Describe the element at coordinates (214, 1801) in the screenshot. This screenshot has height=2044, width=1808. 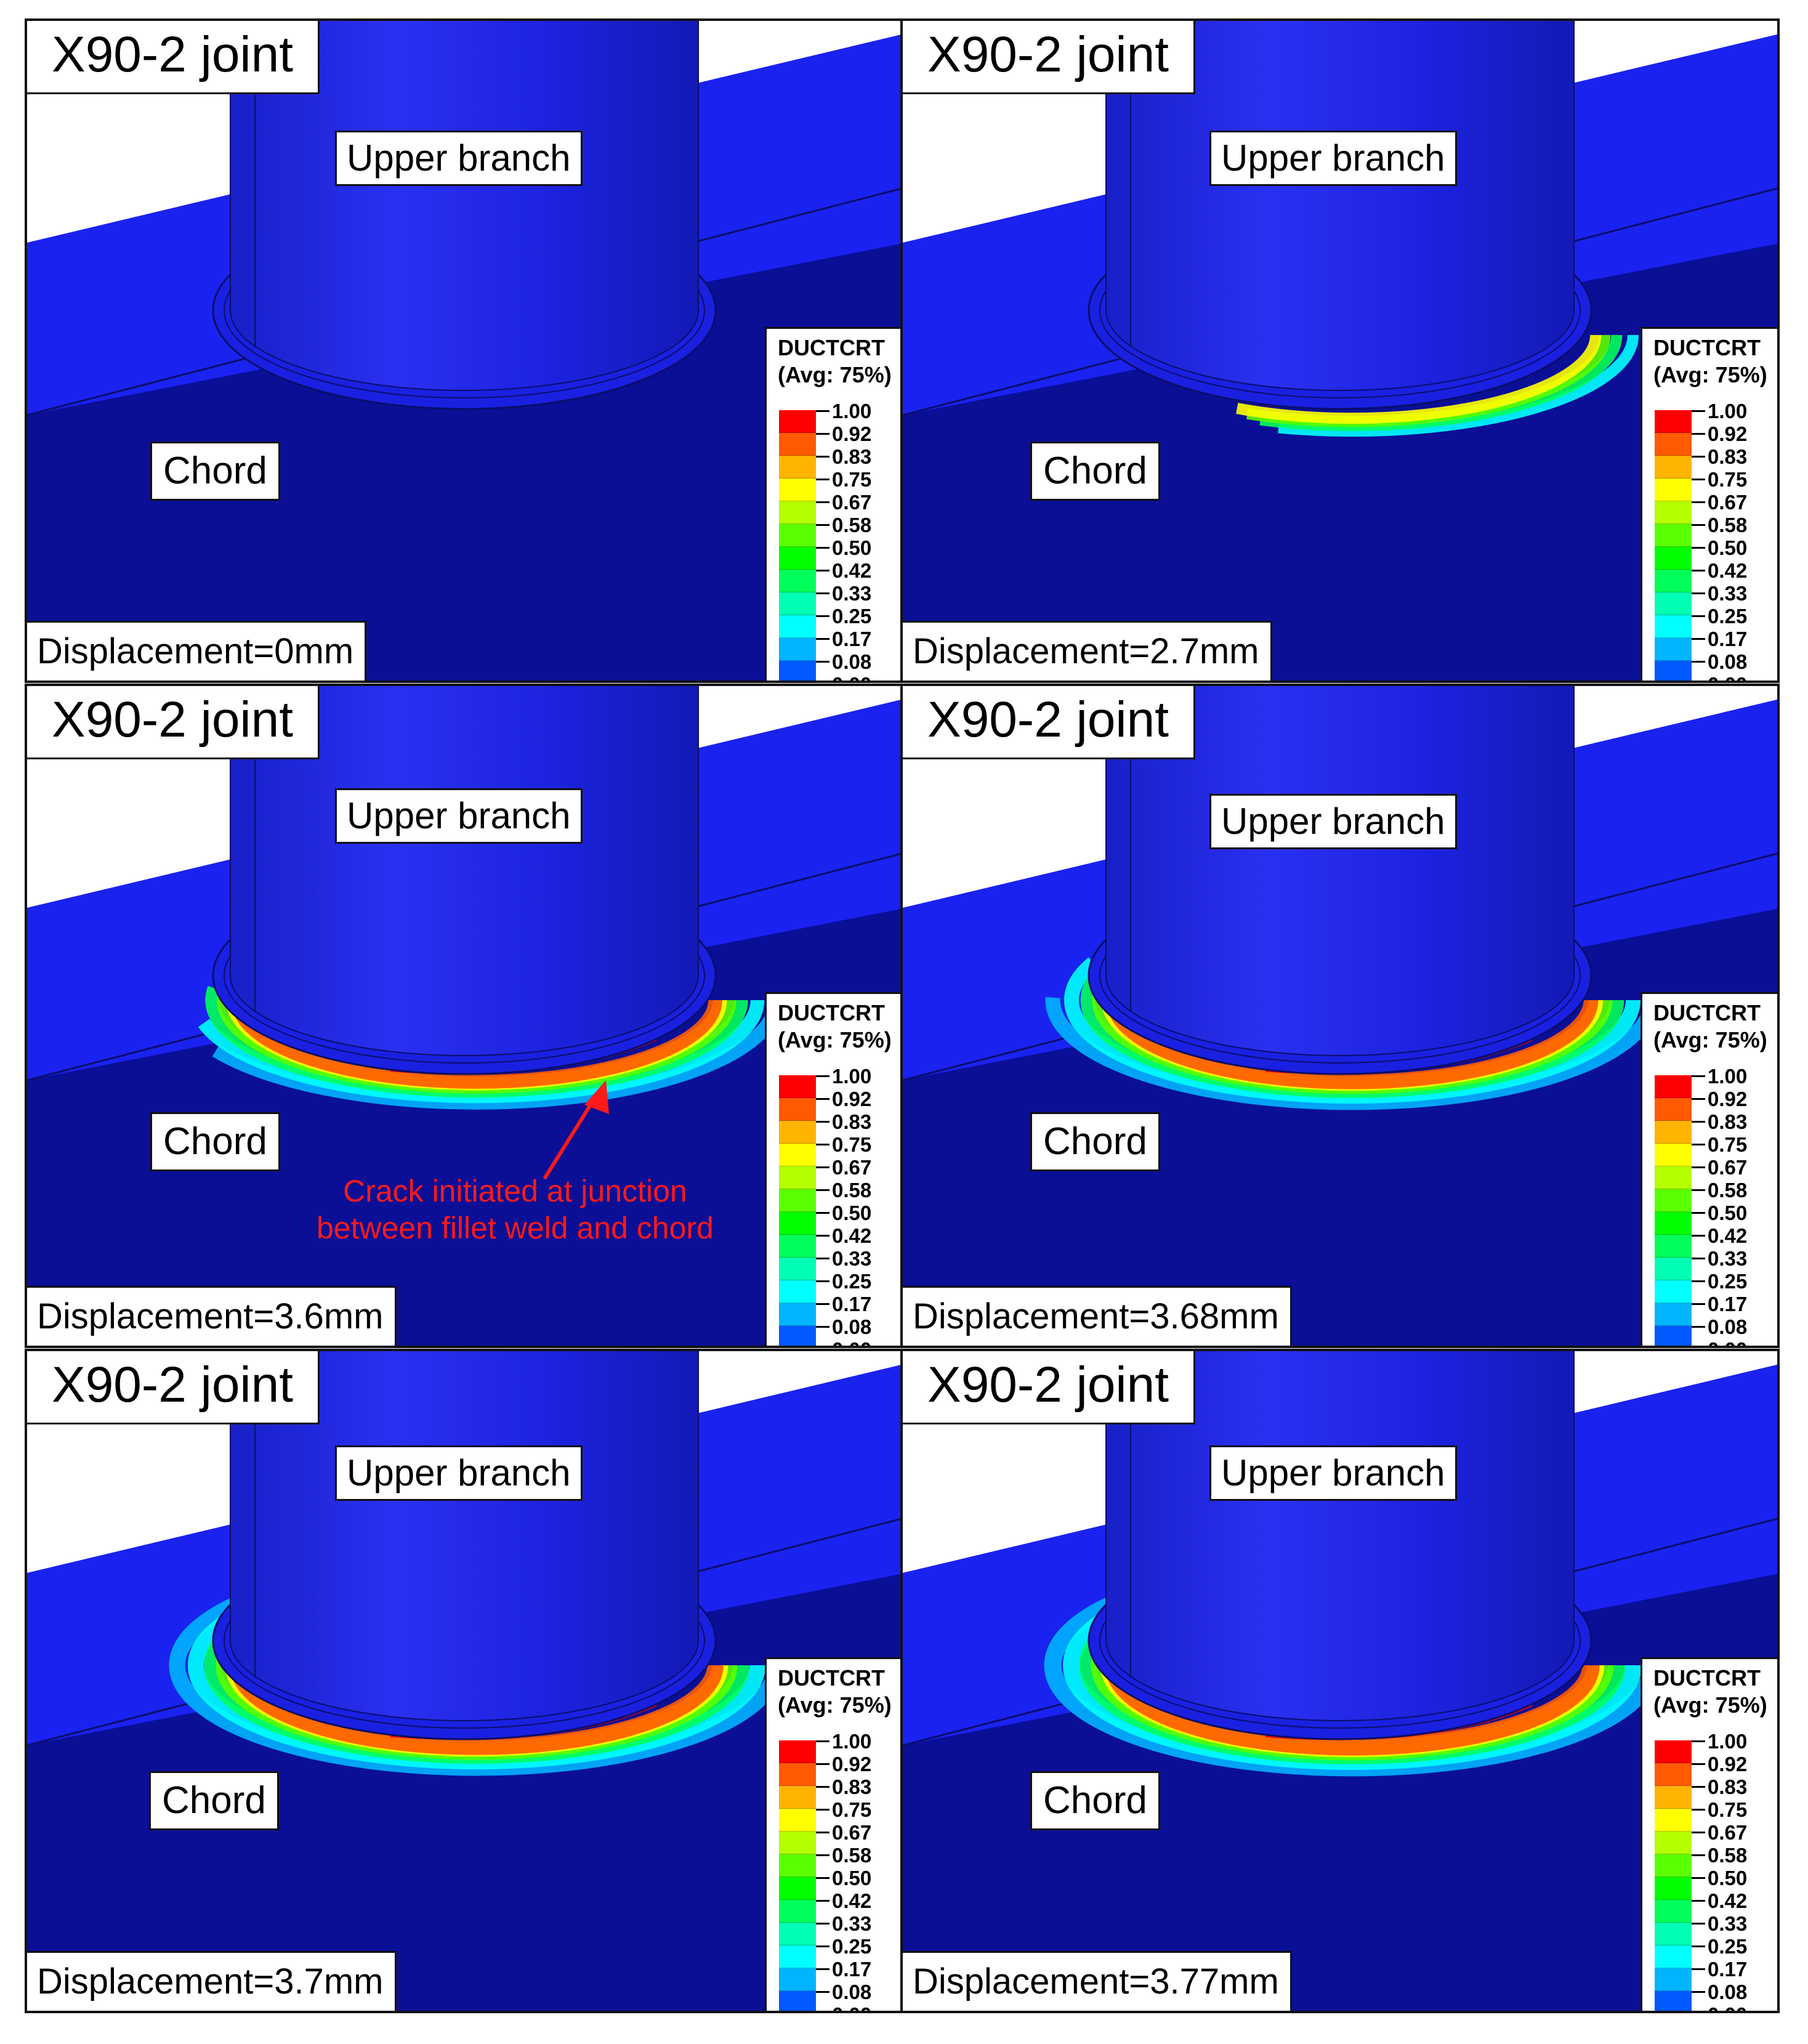
I see `chord-label: Chord` at that location.